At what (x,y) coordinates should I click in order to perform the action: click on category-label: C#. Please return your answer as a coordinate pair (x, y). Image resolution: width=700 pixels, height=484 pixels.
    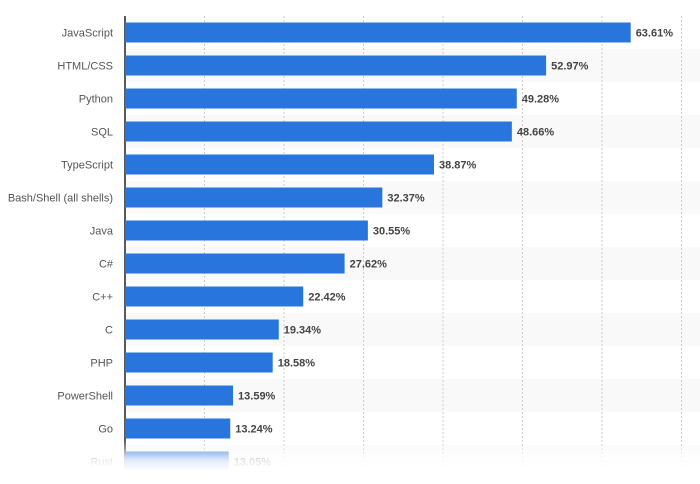
    Looking at the image, I should click on (106, 265).